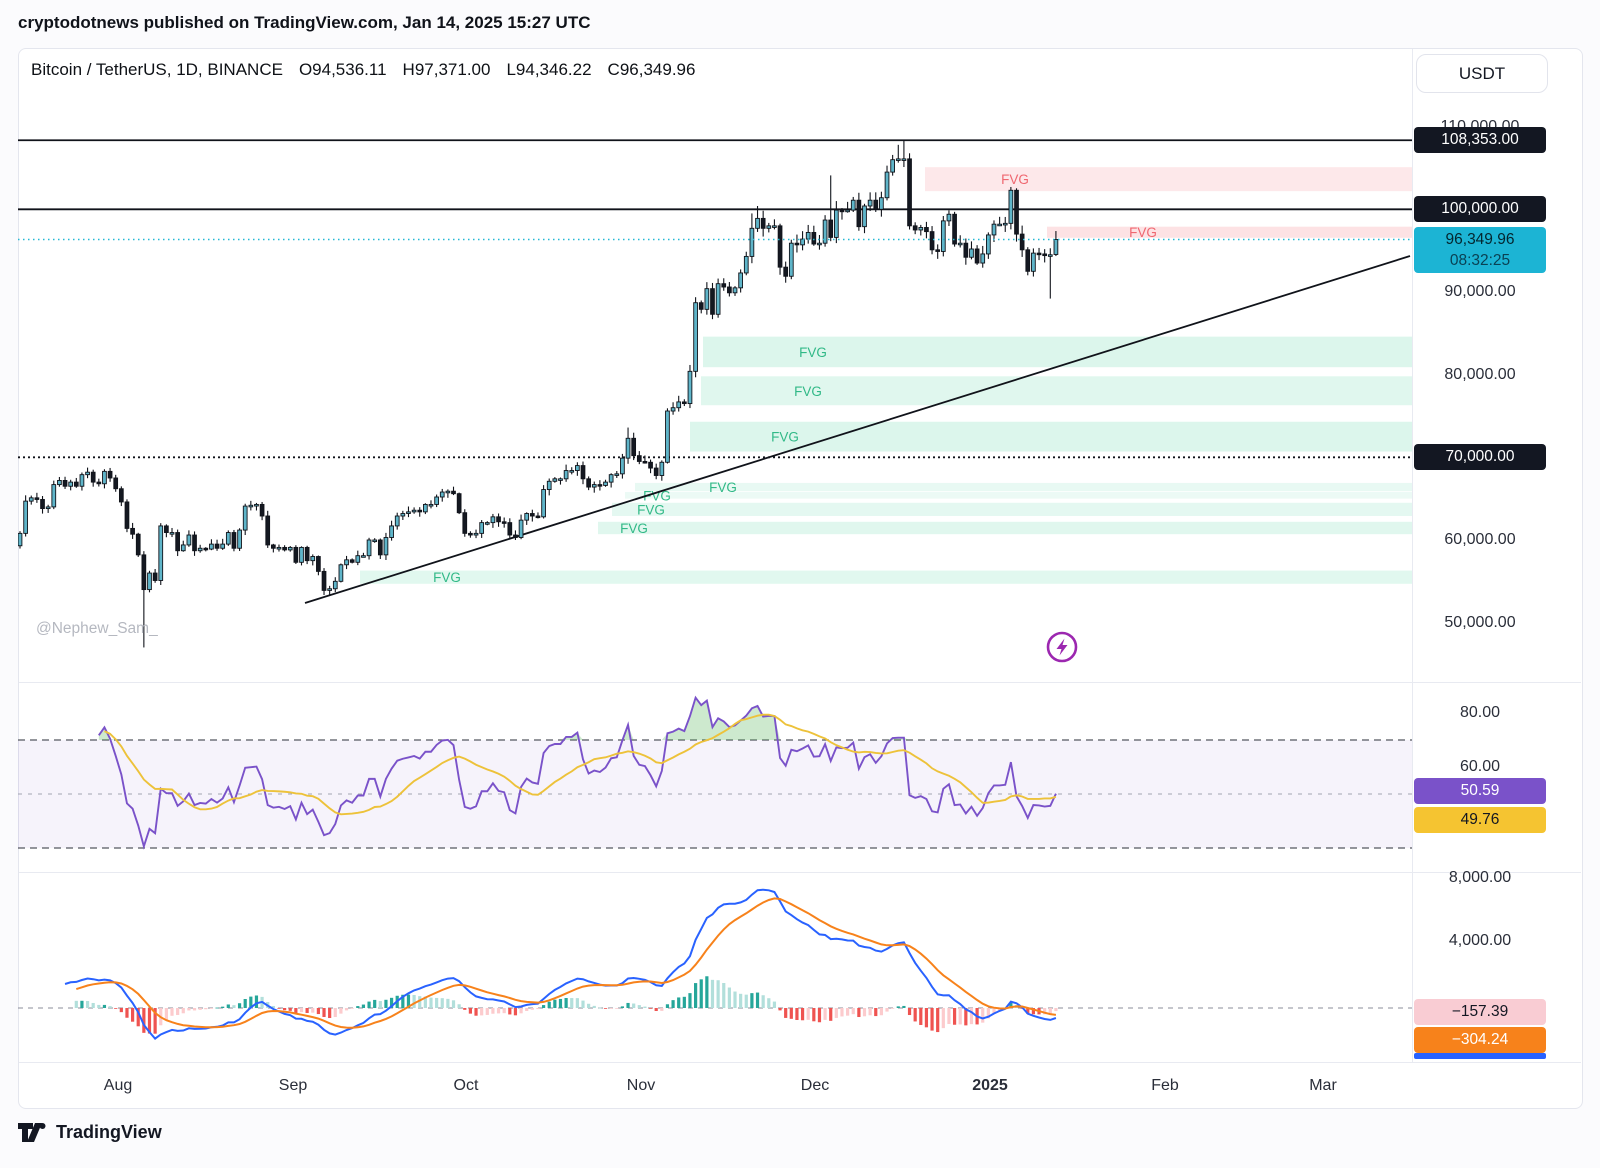 Image resolution: width=1600 pixels, height=1168 pixels. Describe the element at coordinates (1165, 1085) in the screenshot. I see `time-axis-label-feb: Feb` at that location.